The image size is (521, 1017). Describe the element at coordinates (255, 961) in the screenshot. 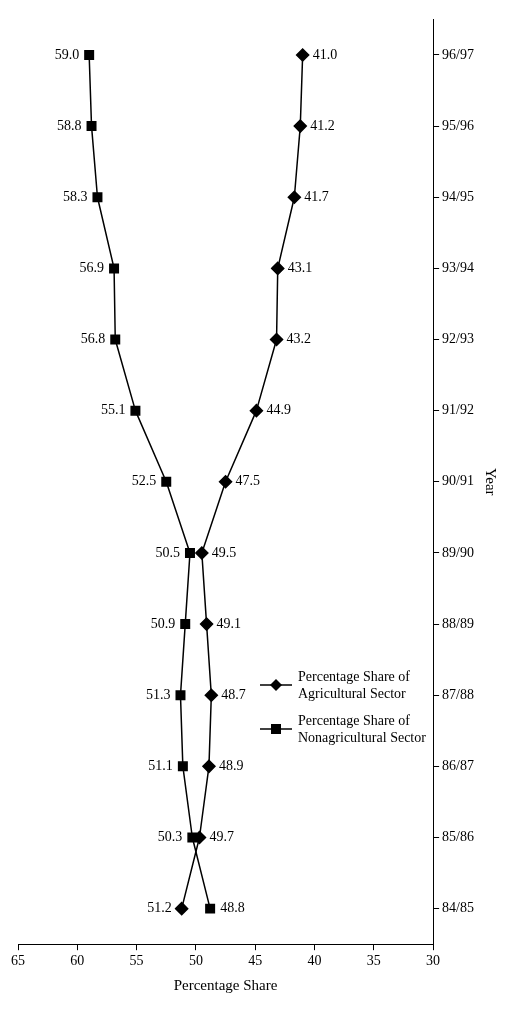

I see `x-tick-label: 45` at that location.